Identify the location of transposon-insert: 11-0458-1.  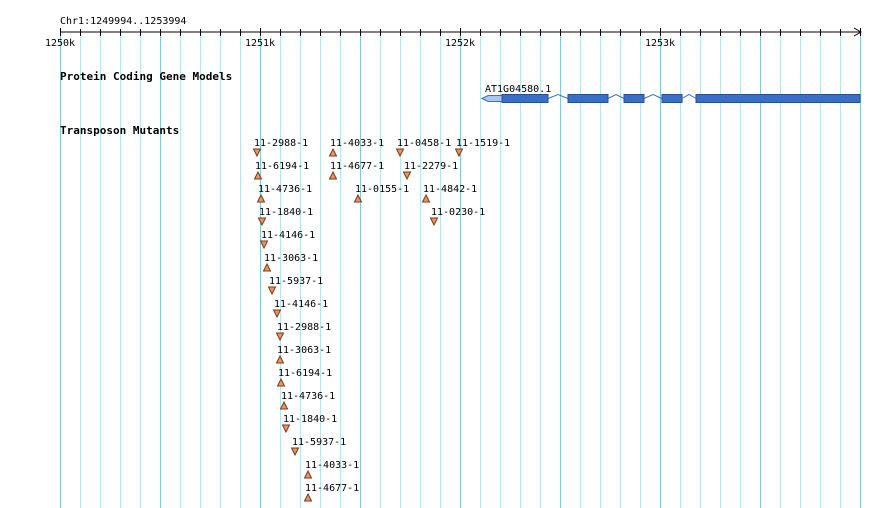
(423, 148).